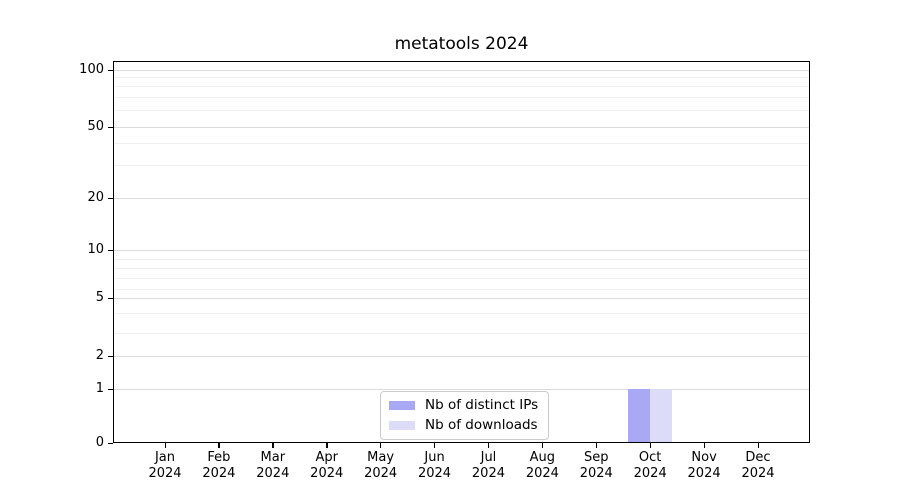 The height and width of the screenshot is (500, 900). Describe the element at coordinates (488, 457) in the screenshot. I see `x-tick-month: Jul` at that location.